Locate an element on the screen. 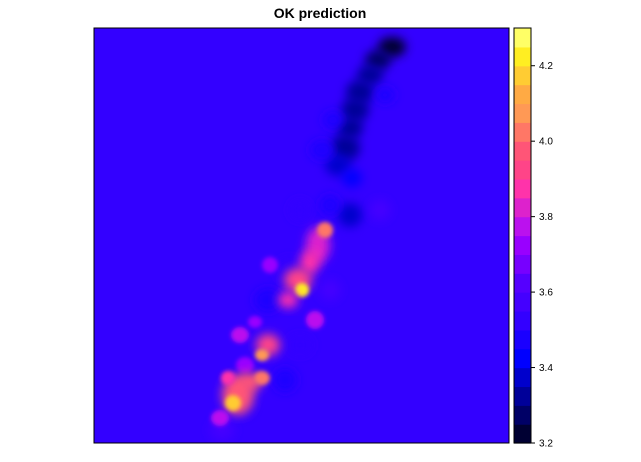 The height and width of the screenshot is (462, 641). chart-title: OK prediction is located at coordinates (320, 13).